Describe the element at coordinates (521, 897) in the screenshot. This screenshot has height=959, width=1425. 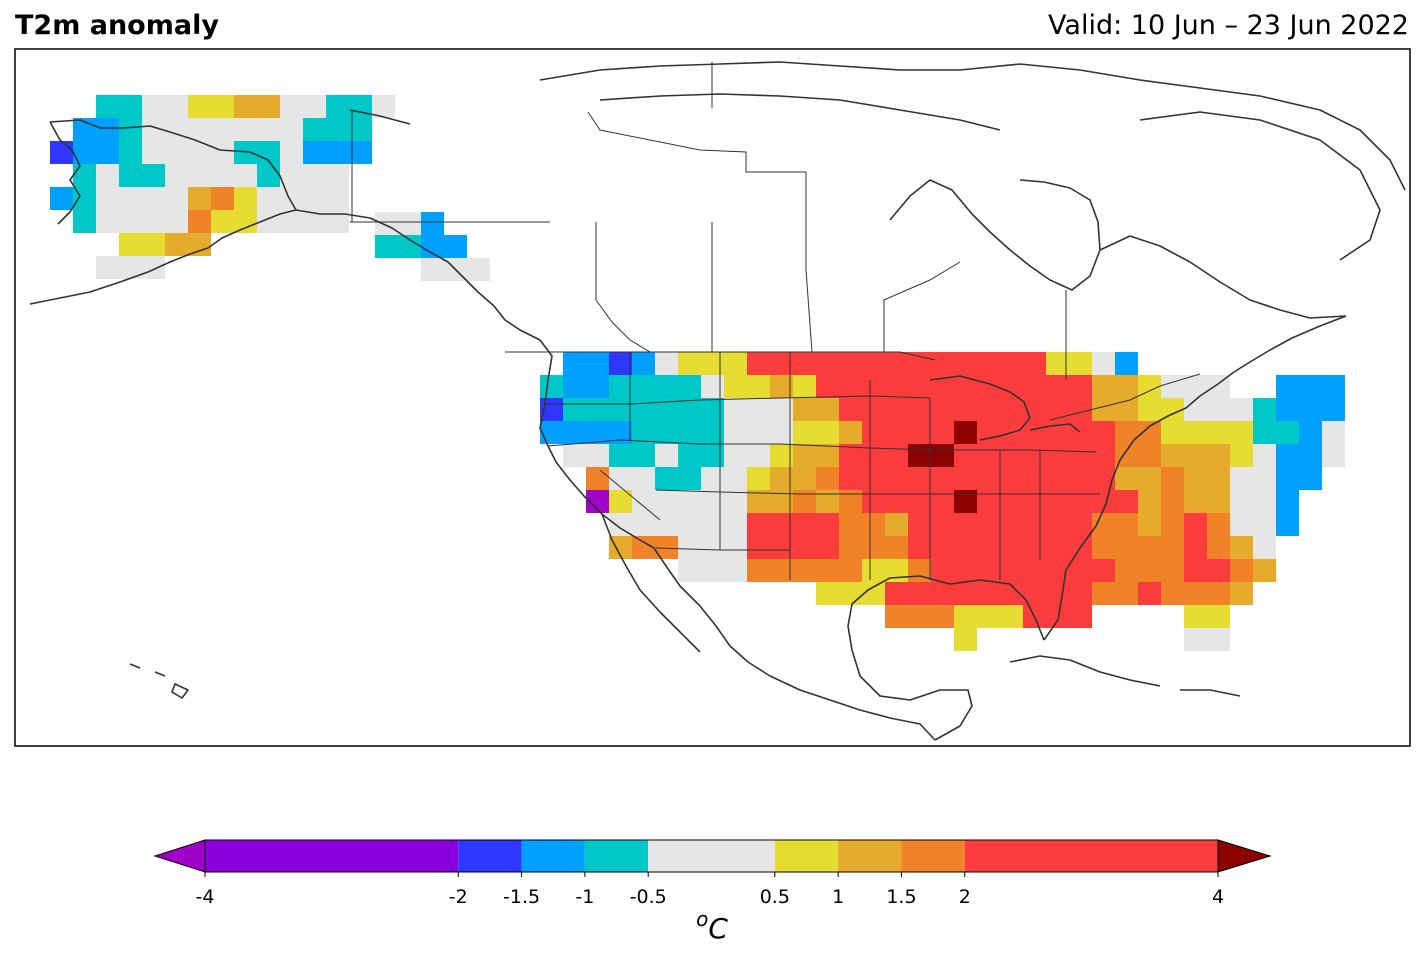
I see `colorbar-tick-label: -1.5` at that location.